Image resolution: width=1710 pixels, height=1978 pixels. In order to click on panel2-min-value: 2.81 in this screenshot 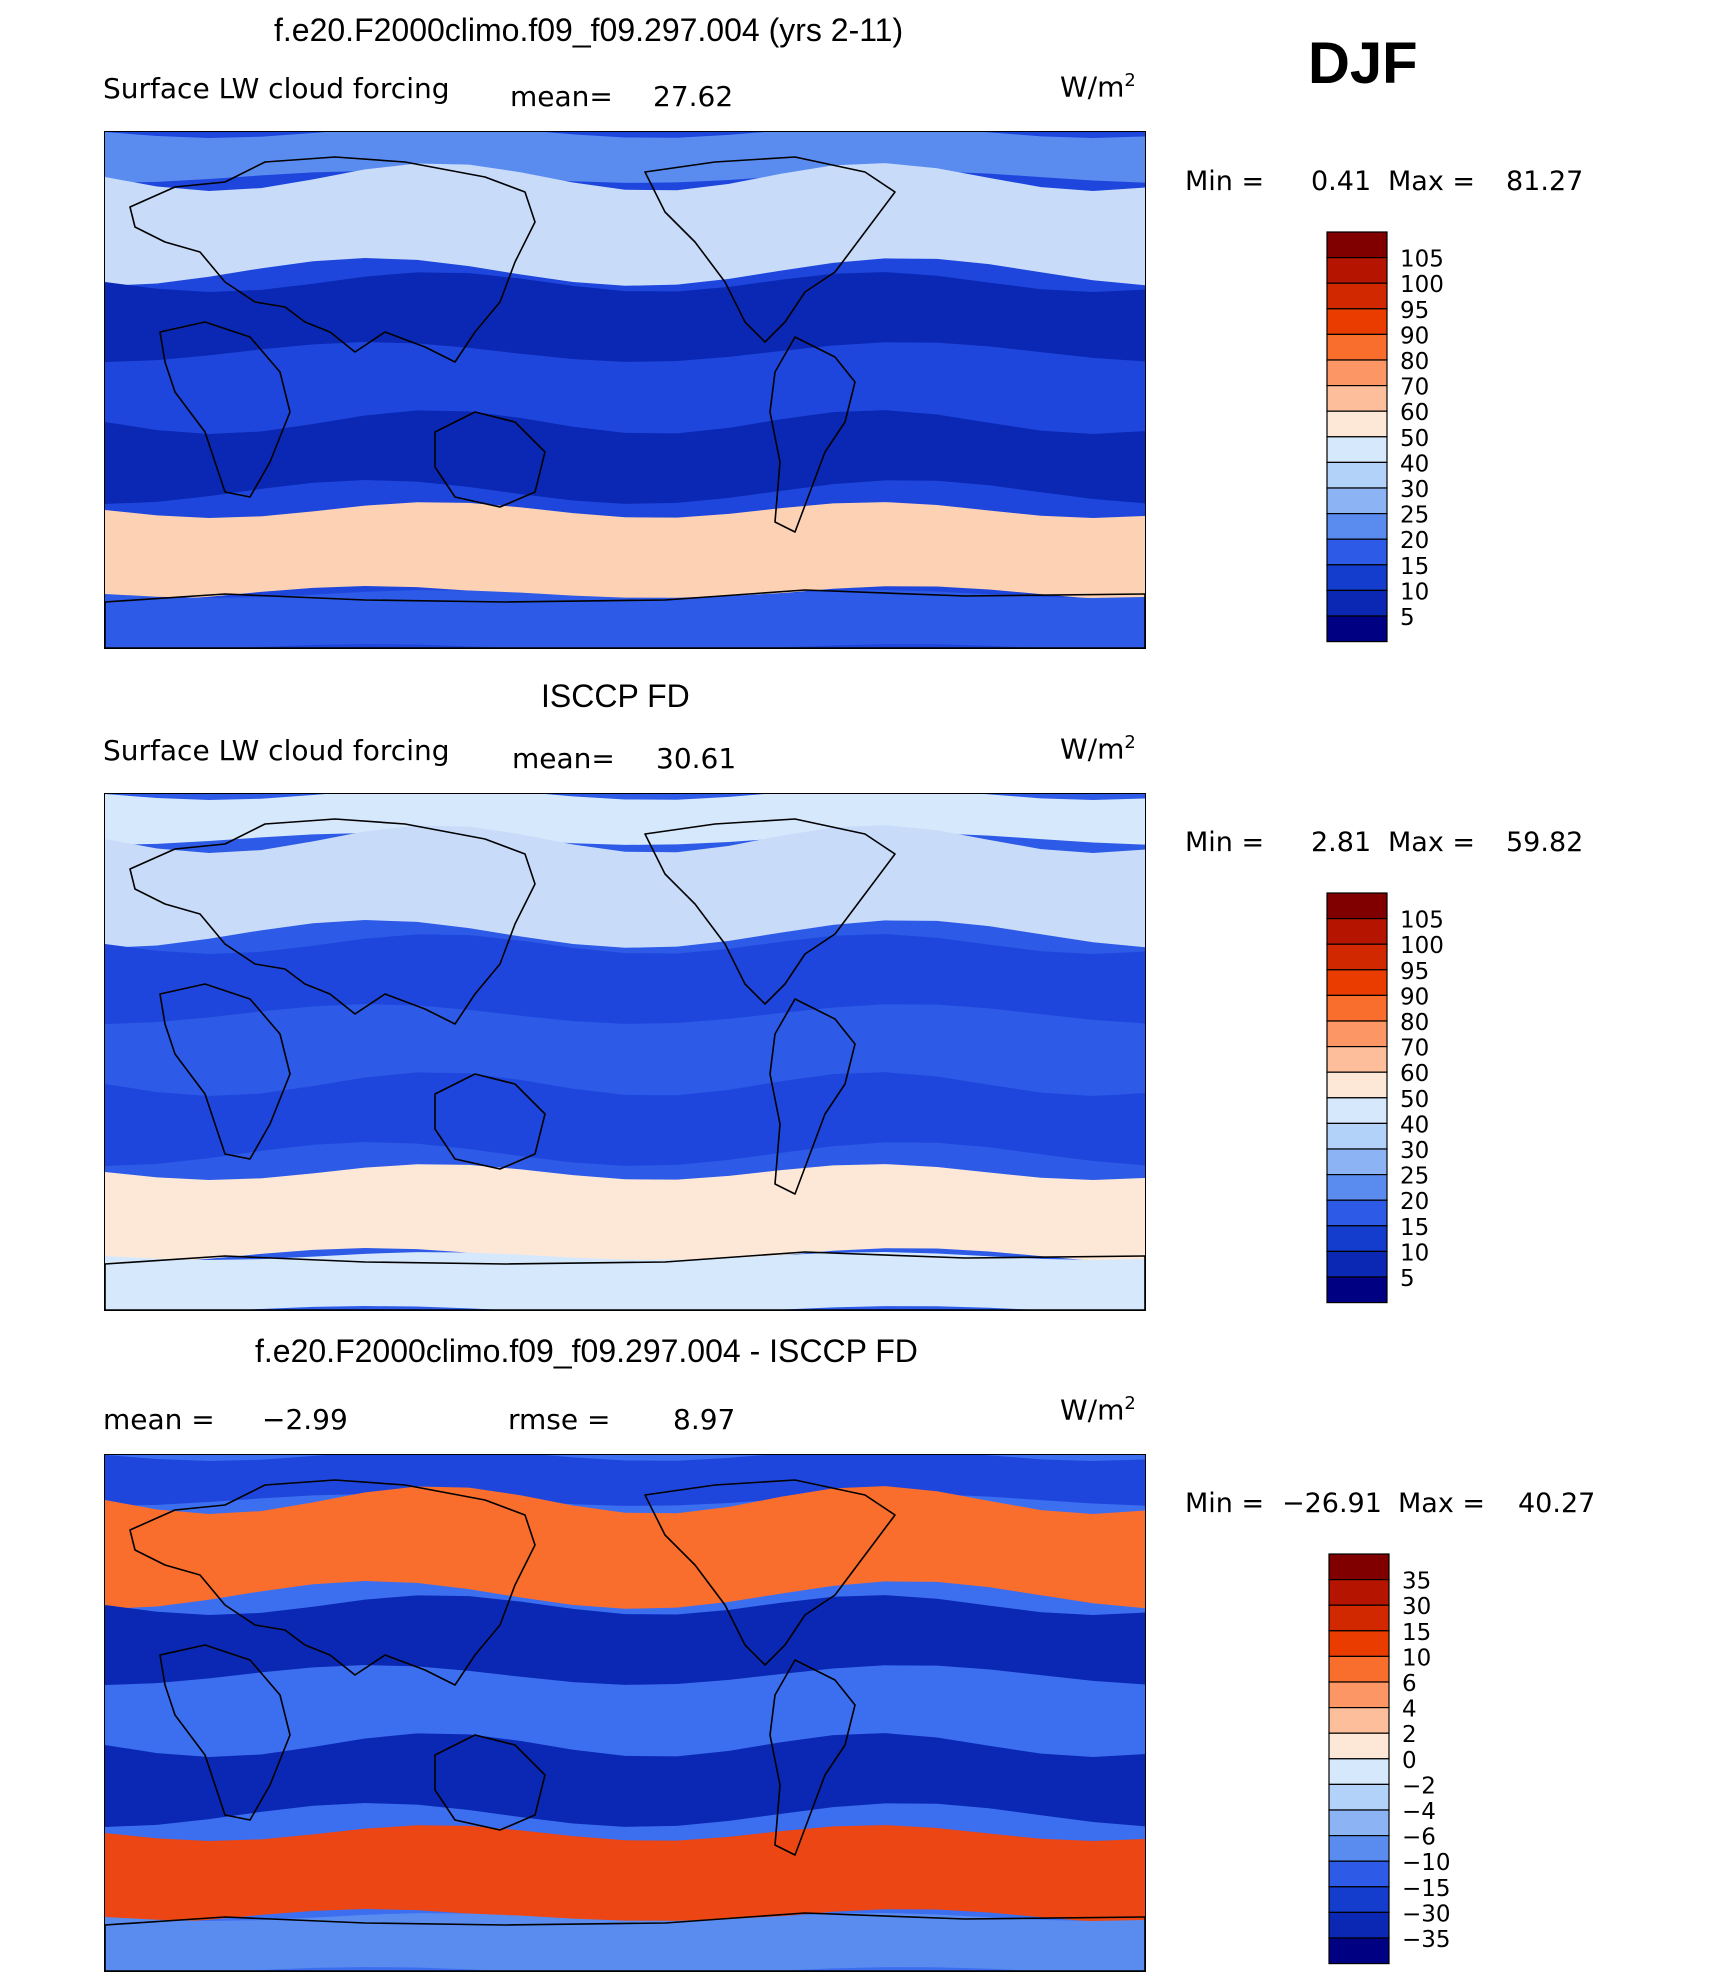, I will do `click(1341, 842)`.